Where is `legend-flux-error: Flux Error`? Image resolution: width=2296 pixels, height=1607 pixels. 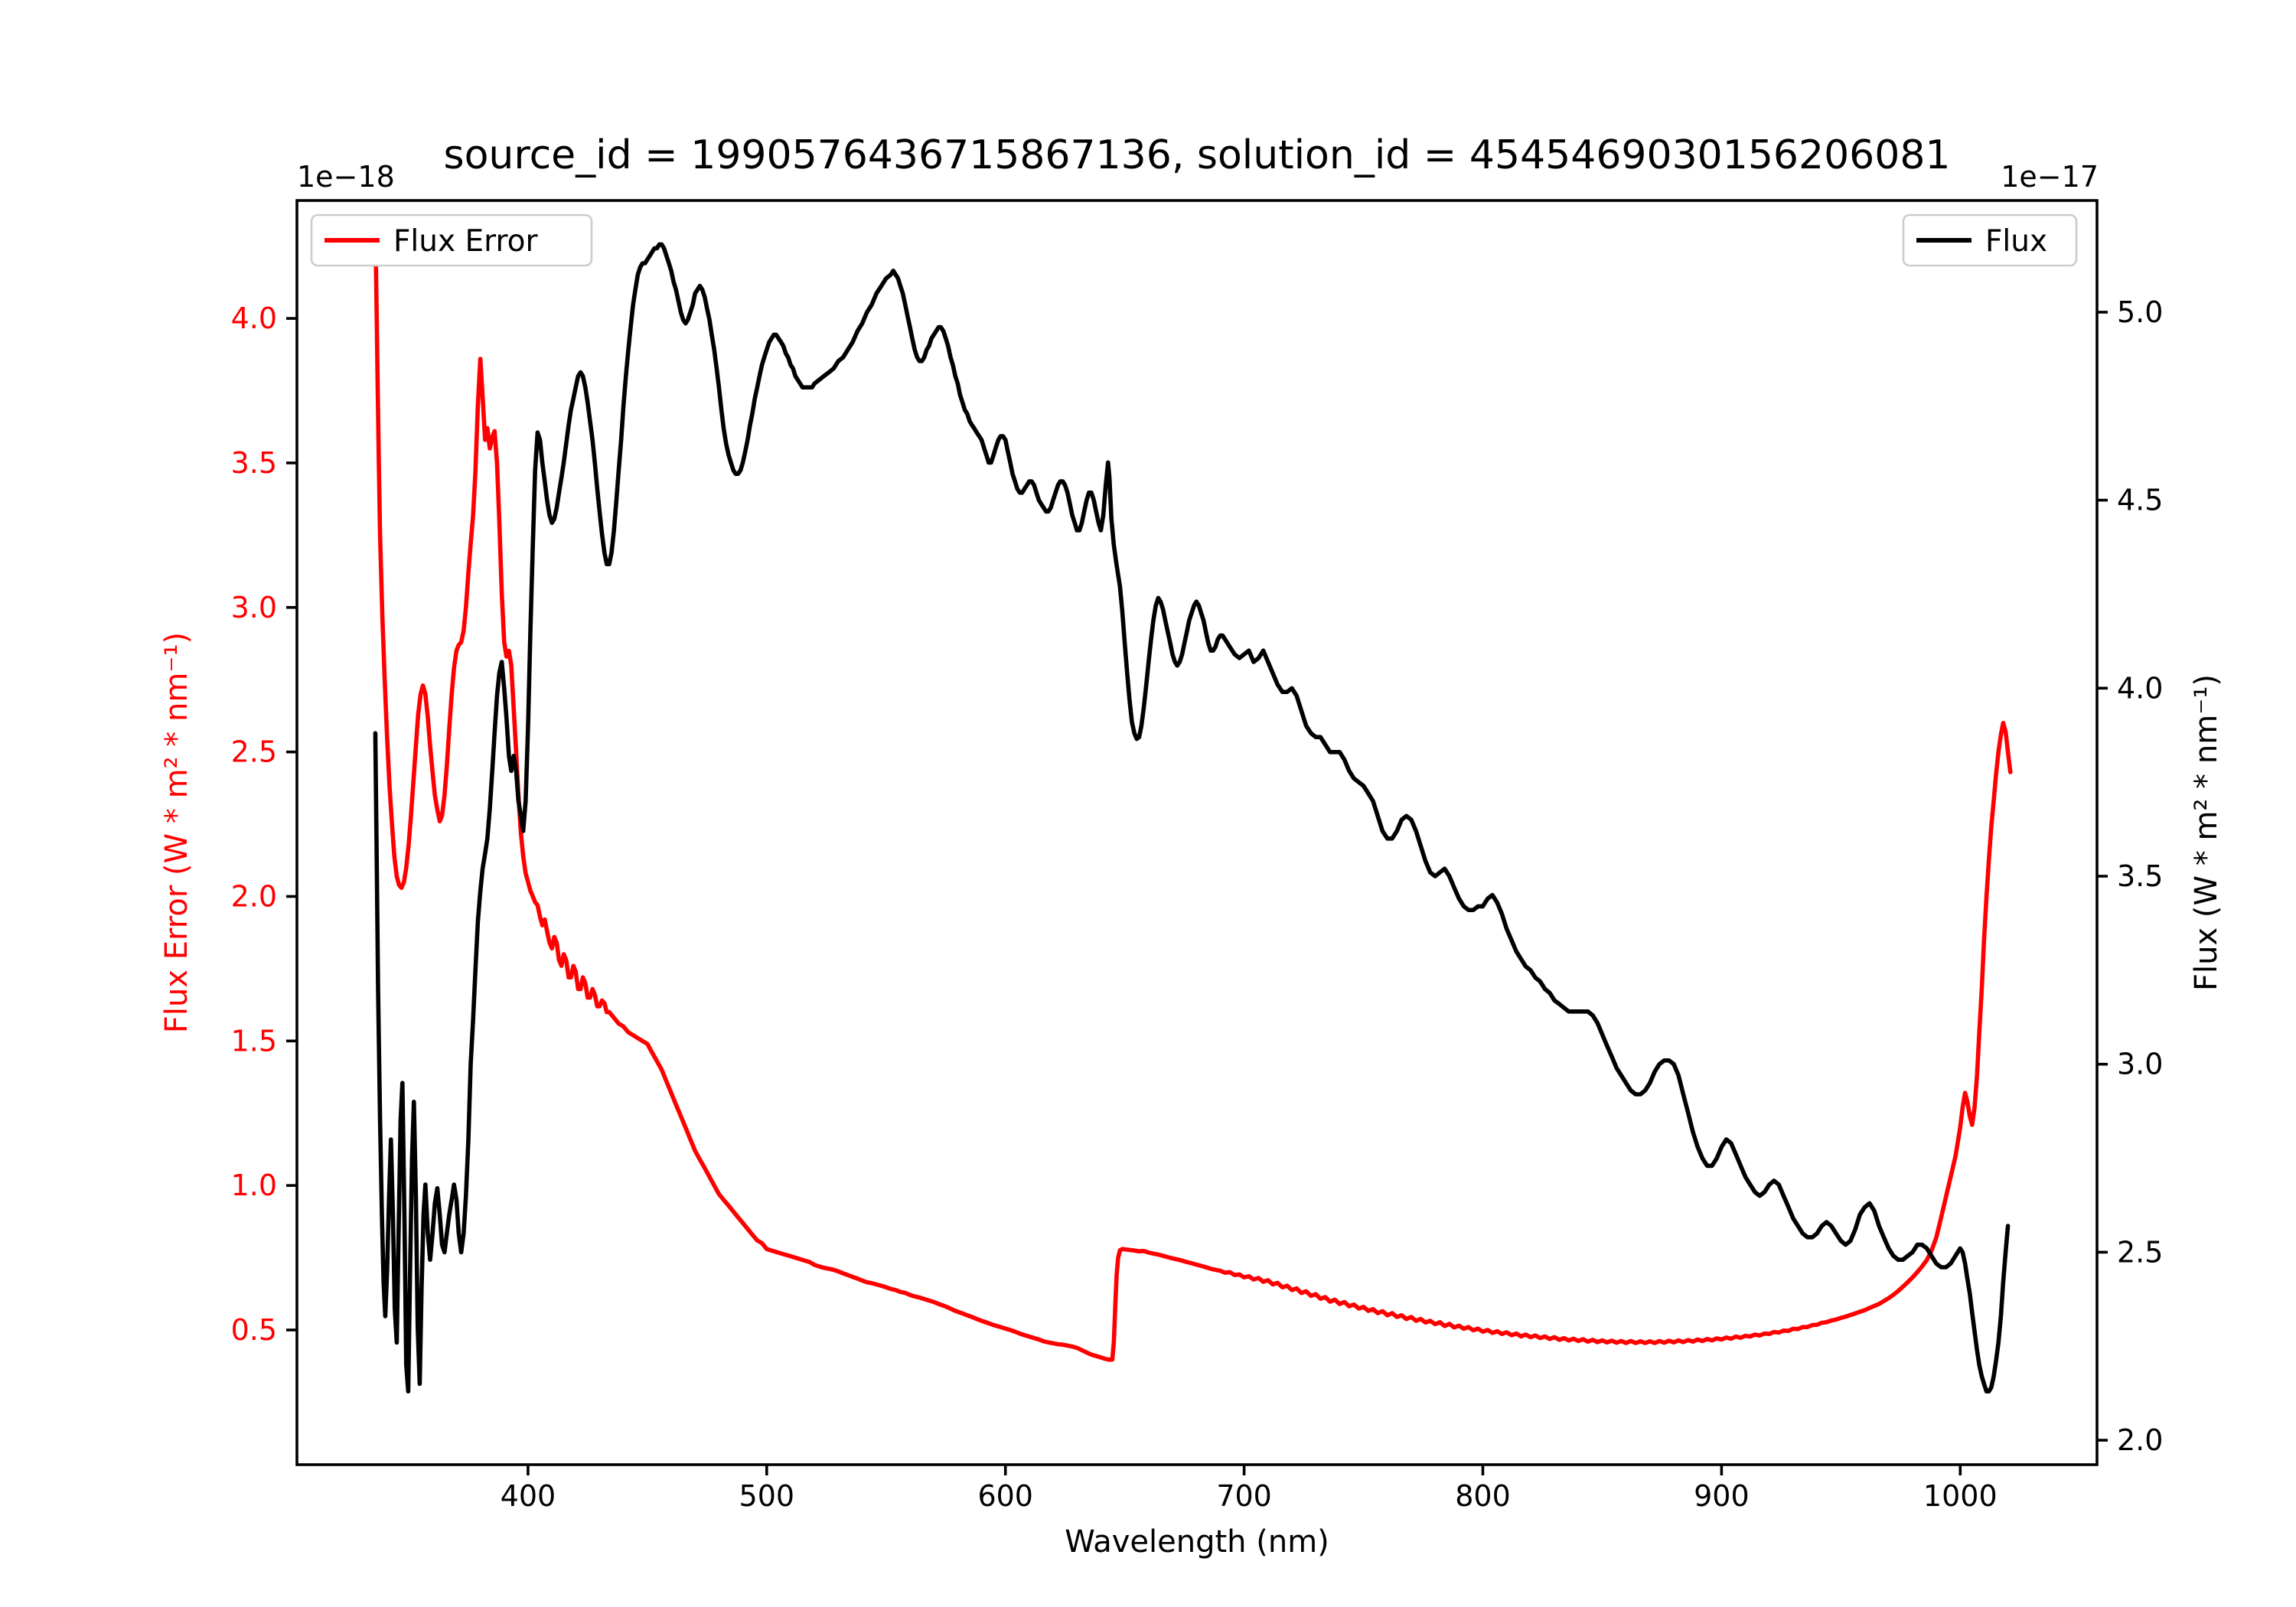
legend-flux-error: Flux Error is located at coordinates (451, 240).